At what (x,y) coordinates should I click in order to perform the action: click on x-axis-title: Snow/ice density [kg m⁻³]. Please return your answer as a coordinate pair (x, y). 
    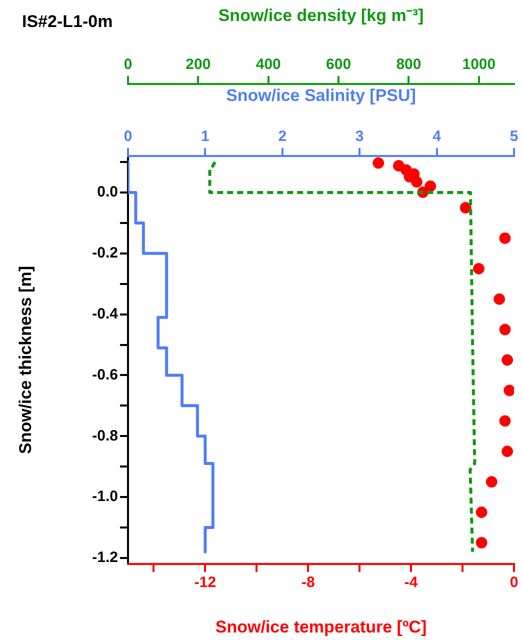
    Looking at the image, I should click on (321, 15).